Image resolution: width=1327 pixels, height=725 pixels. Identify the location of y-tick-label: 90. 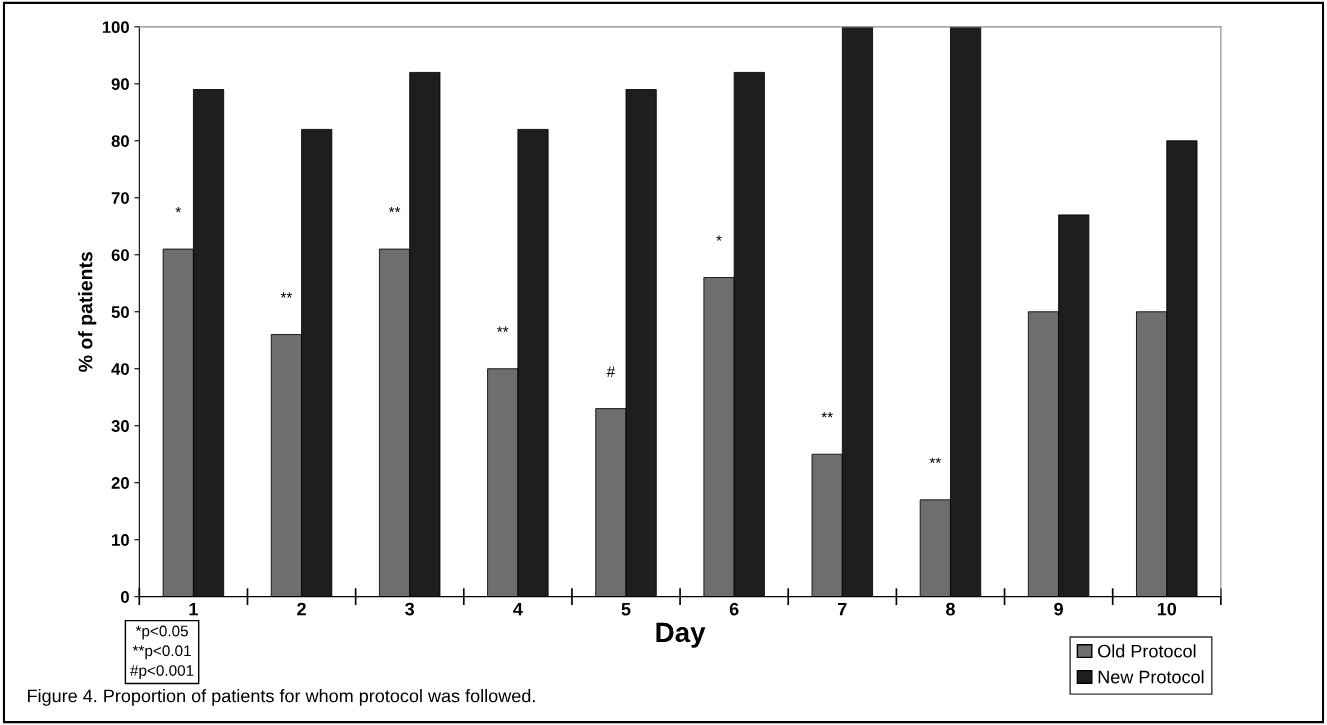
(120, 84).